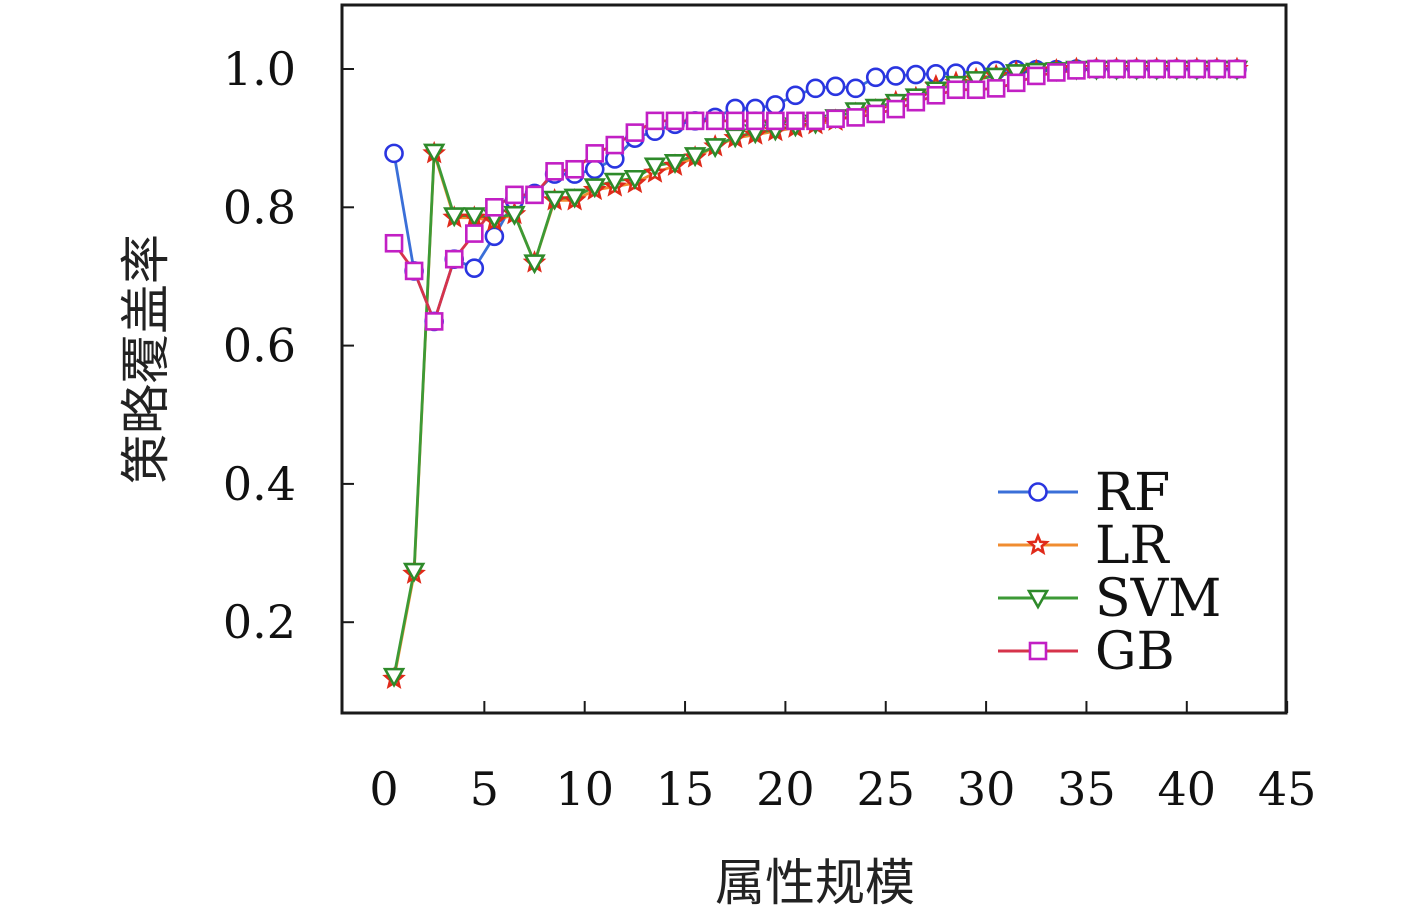 The height and width of the screenshot is (924, 1417). I want to click on legend-label-rf: RF, so click(1132, 493).